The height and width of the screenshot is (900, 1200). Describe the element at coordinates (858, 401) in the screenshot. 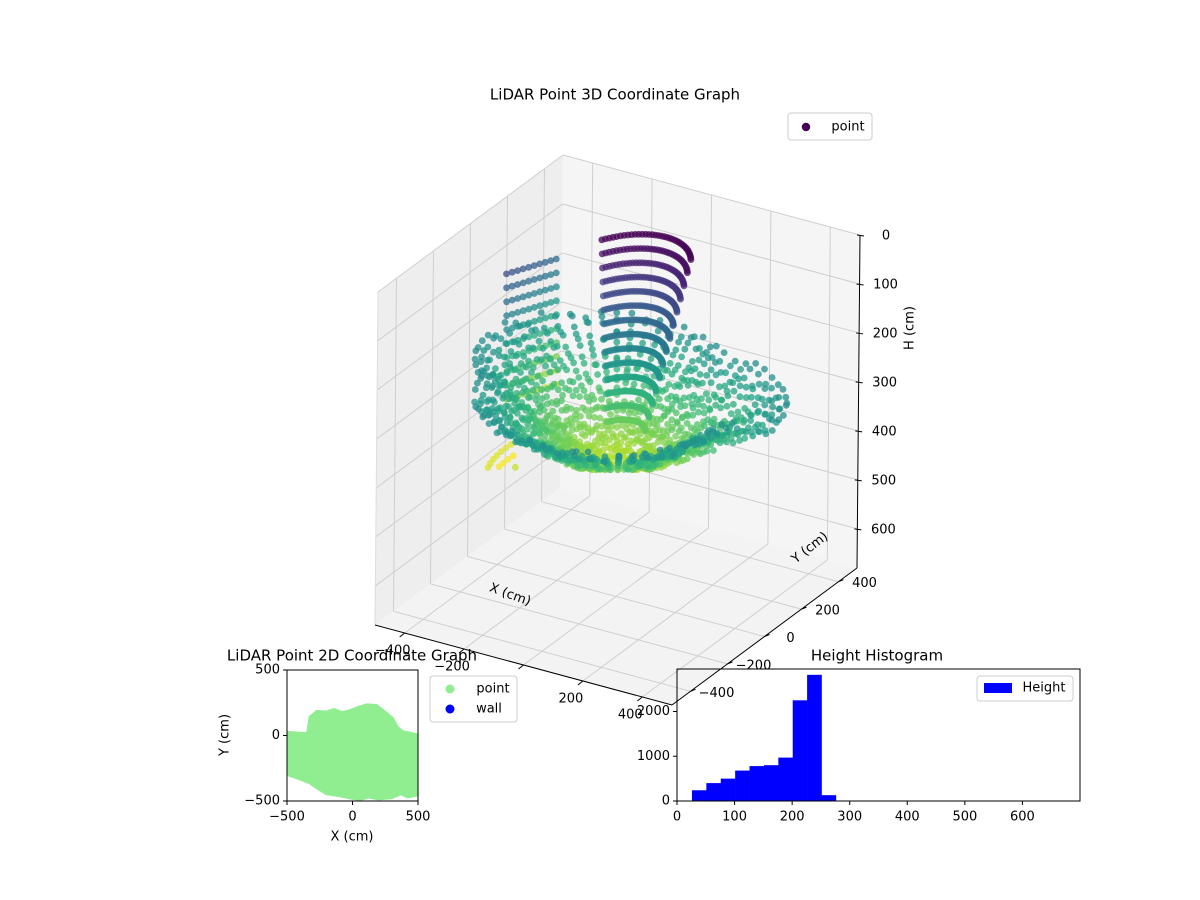

I see `h-axis-line` at that location.